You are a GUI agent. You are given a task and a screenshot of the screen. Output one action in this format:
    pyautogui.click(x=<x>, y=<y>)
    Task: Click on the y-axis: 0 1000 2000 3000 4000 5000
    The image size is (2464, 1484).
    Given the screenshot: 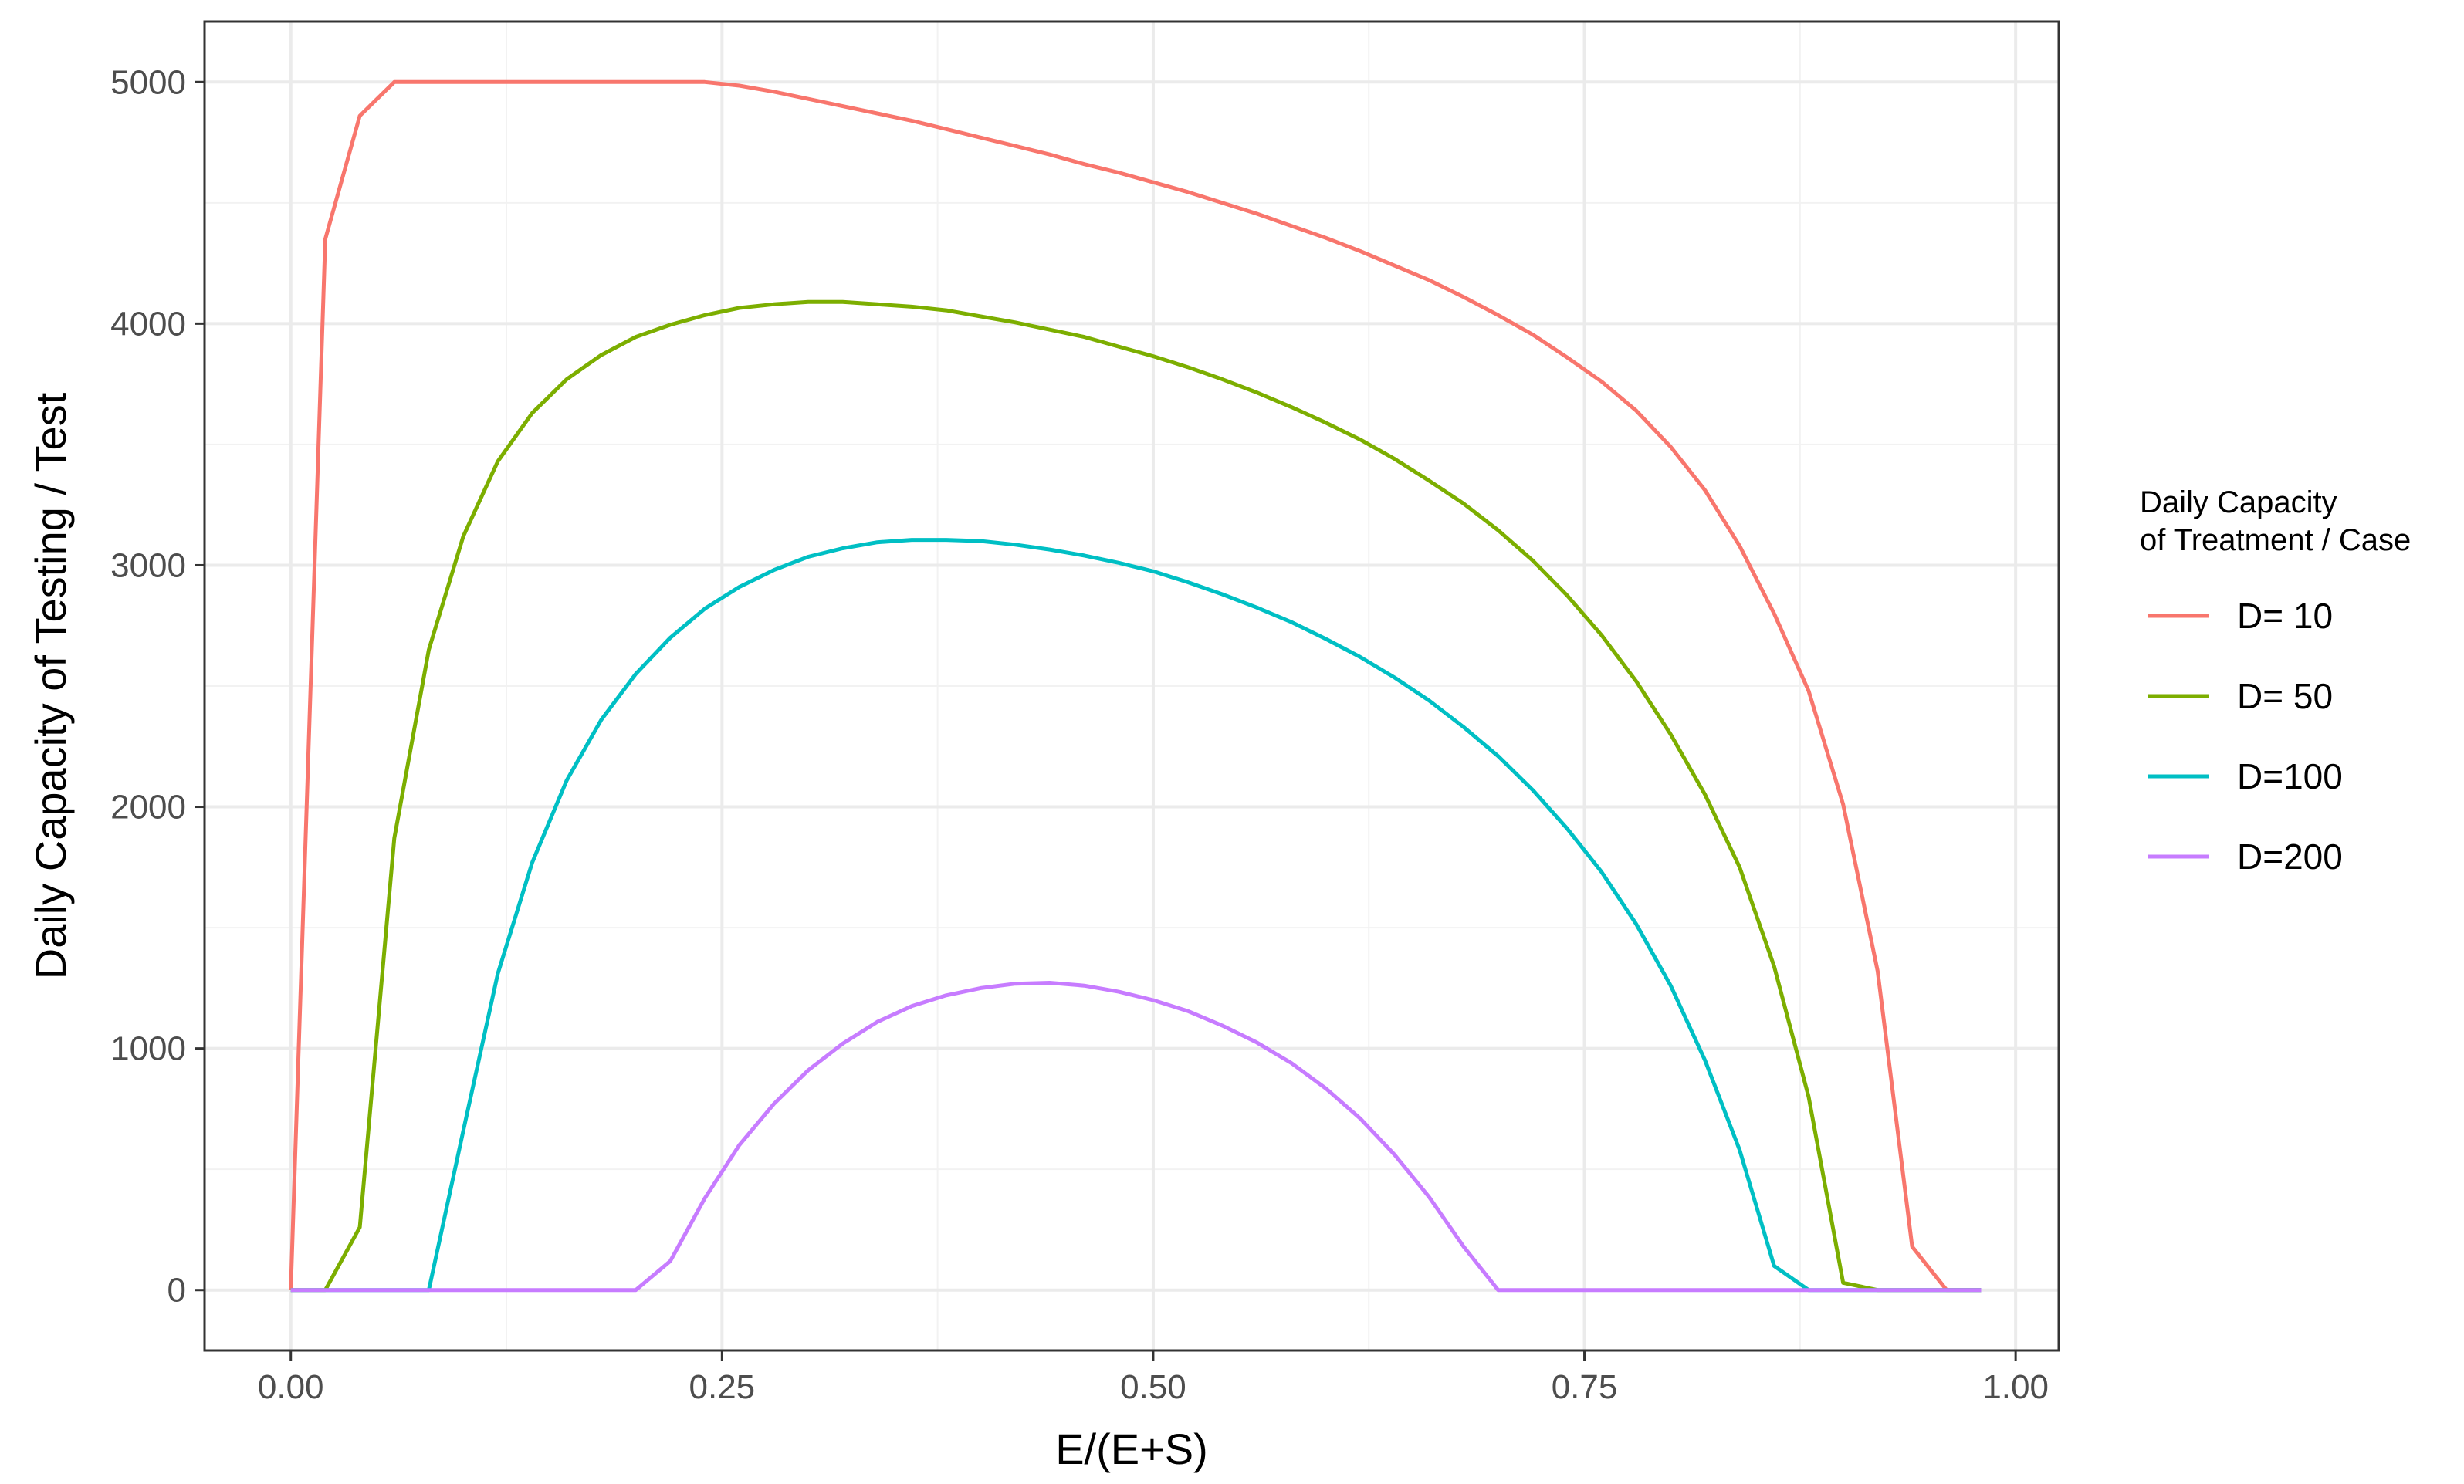 What is the action you would take?
    pyautogui.click(x=157, y=686)
    